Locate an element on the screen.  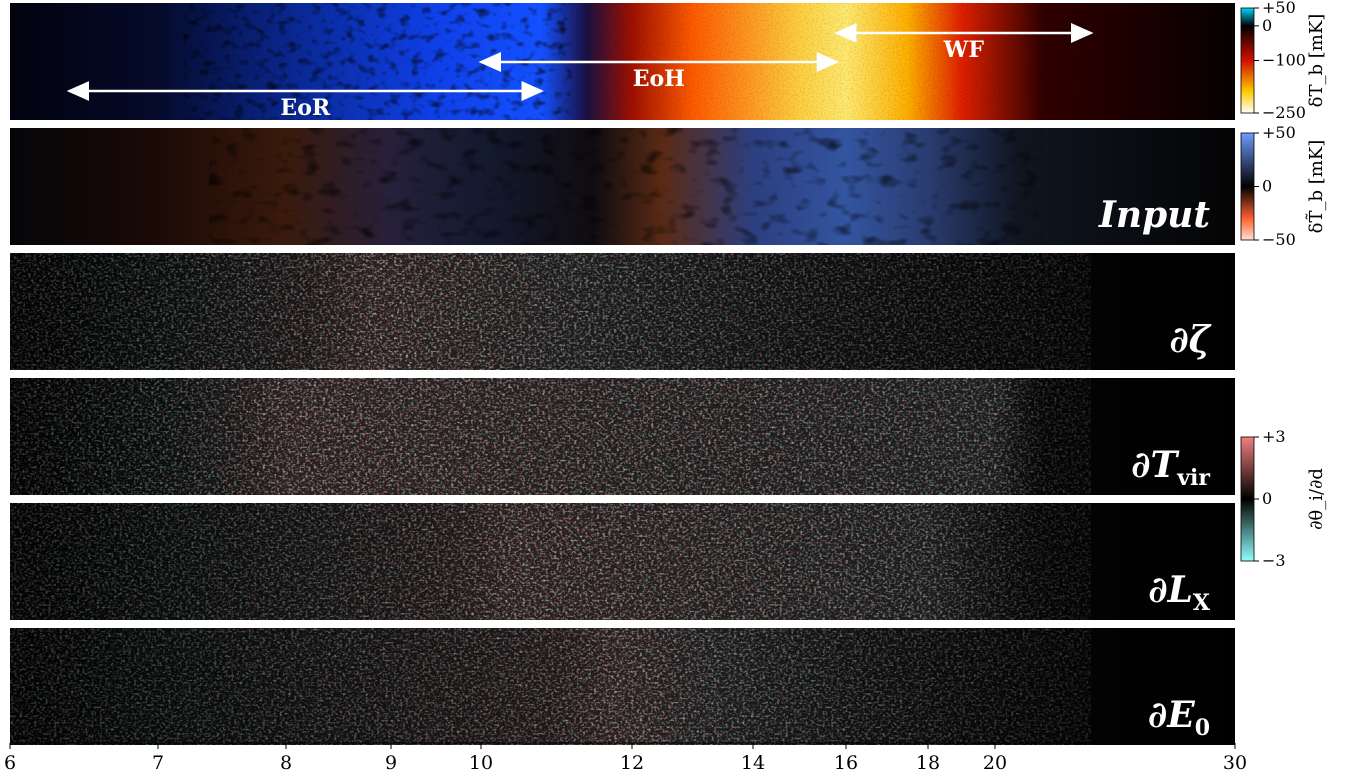
panel-2: Input is located at coordinates (622, 186).